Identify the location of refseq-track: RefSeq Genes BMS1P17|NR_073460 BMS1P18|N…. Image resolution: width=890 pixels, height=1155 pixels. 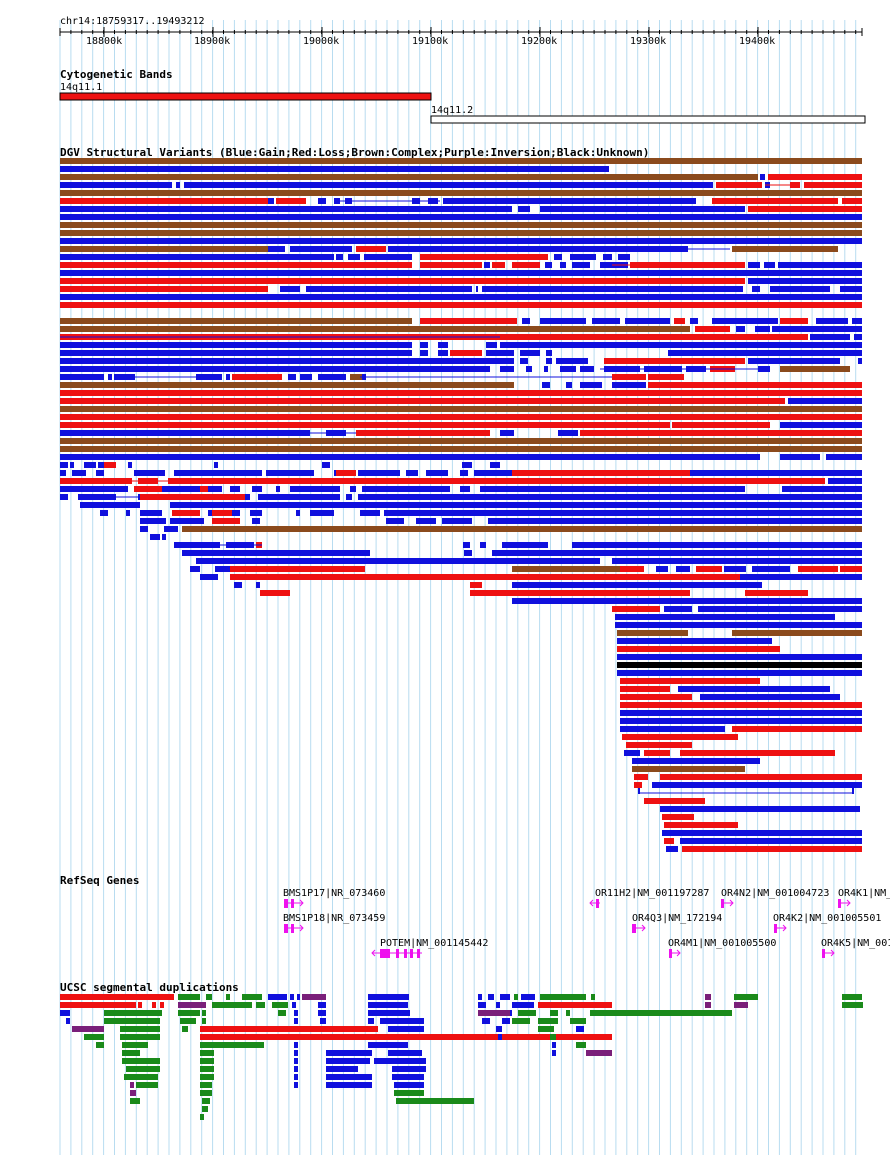
(475, 916).